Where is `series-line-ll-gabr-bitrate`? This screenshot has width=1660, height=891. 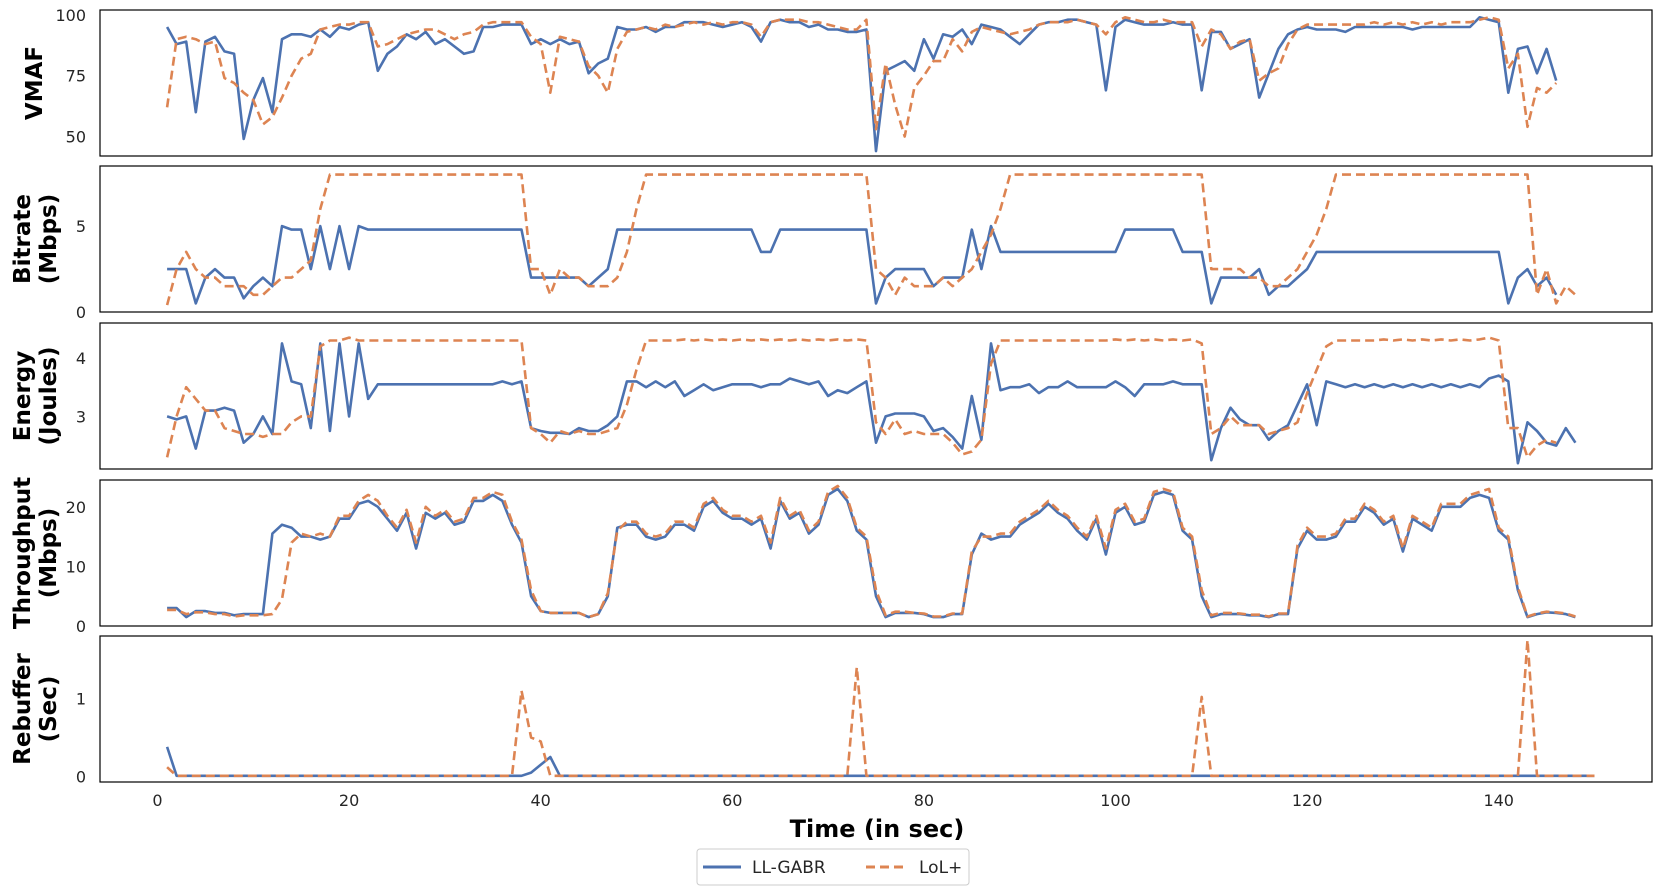 series-line-ll-gabr-bitrate is located at coordinates (862, 264).